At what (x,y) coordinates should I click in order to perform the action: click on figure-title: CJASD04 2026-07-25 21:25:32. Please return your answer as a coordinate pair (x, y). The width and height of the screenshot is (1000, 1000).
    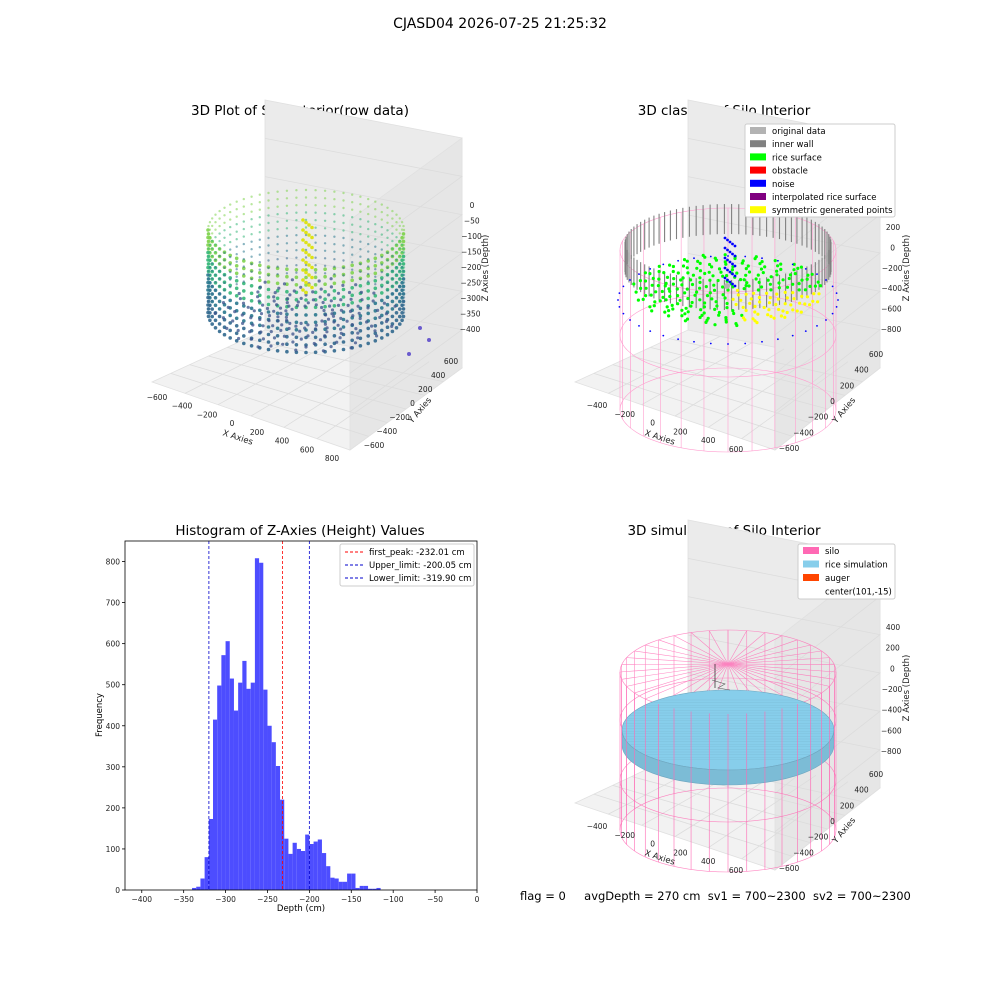
    Looking at the image, I should click on (500, 24).